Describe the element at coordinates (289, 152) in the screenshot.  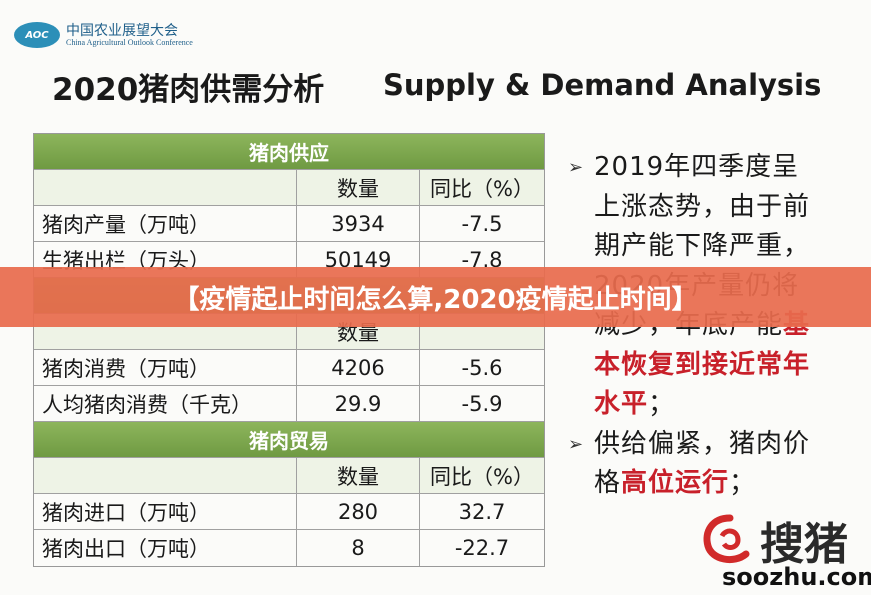
I see `section-title: 猪肉供应` at that location.